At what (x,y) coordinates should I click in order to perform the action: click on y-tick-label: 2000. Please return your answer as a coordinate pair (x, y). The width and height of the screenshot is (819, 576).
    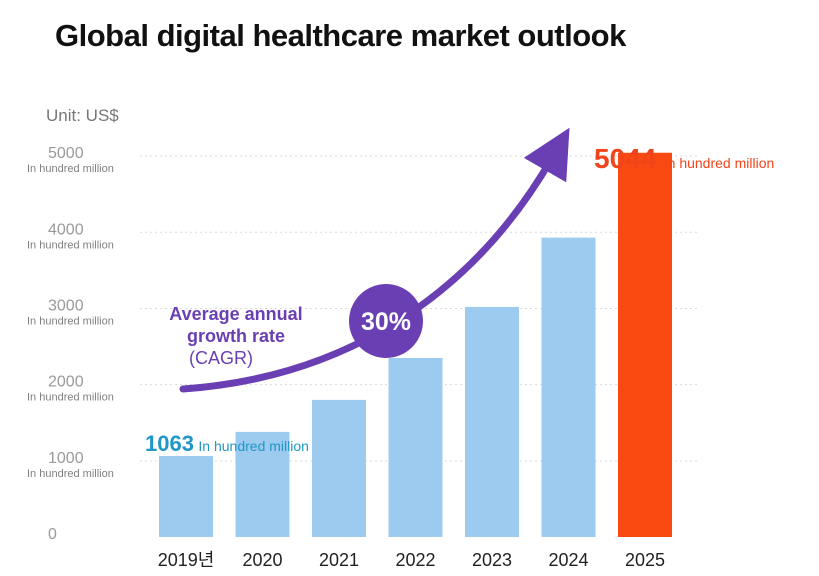
    Looking at the image, I should click on (66, 382).